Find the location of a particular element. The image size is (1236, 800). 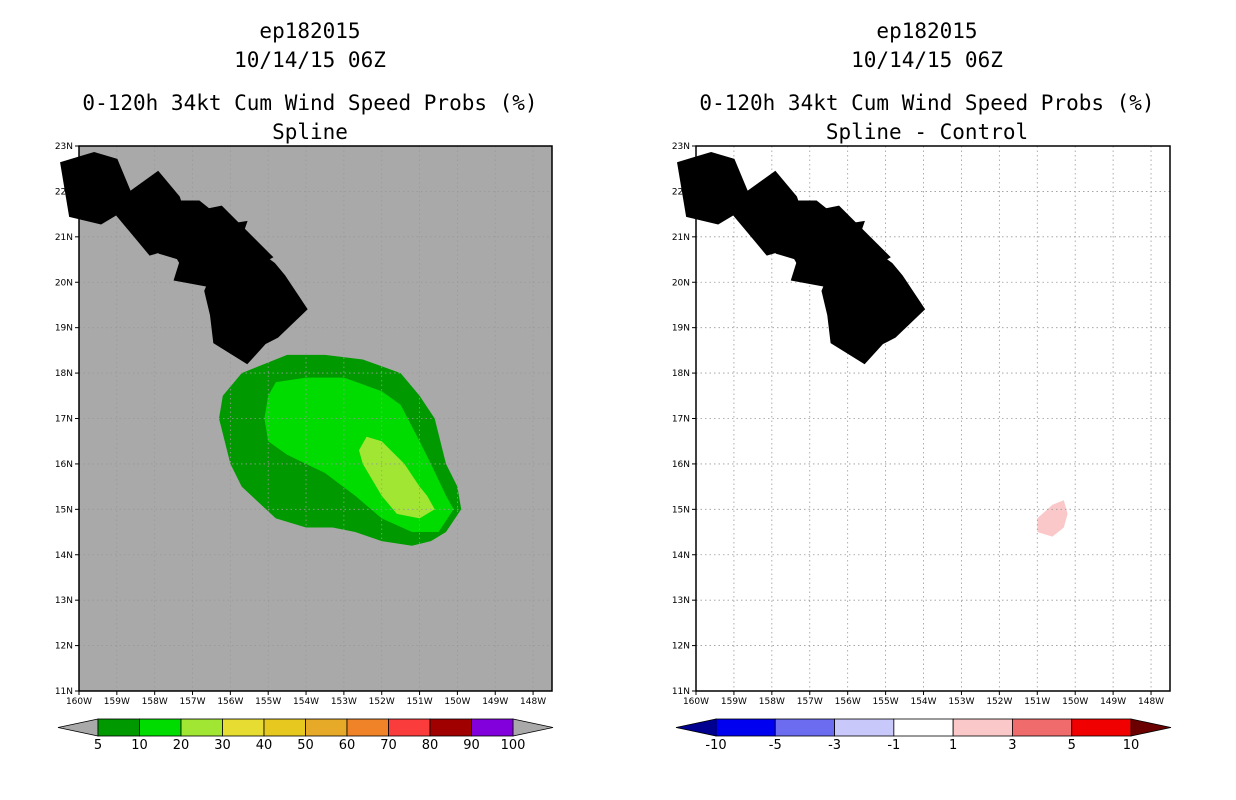

colorbar-label: 3 is located at coordinates (1012, 745).